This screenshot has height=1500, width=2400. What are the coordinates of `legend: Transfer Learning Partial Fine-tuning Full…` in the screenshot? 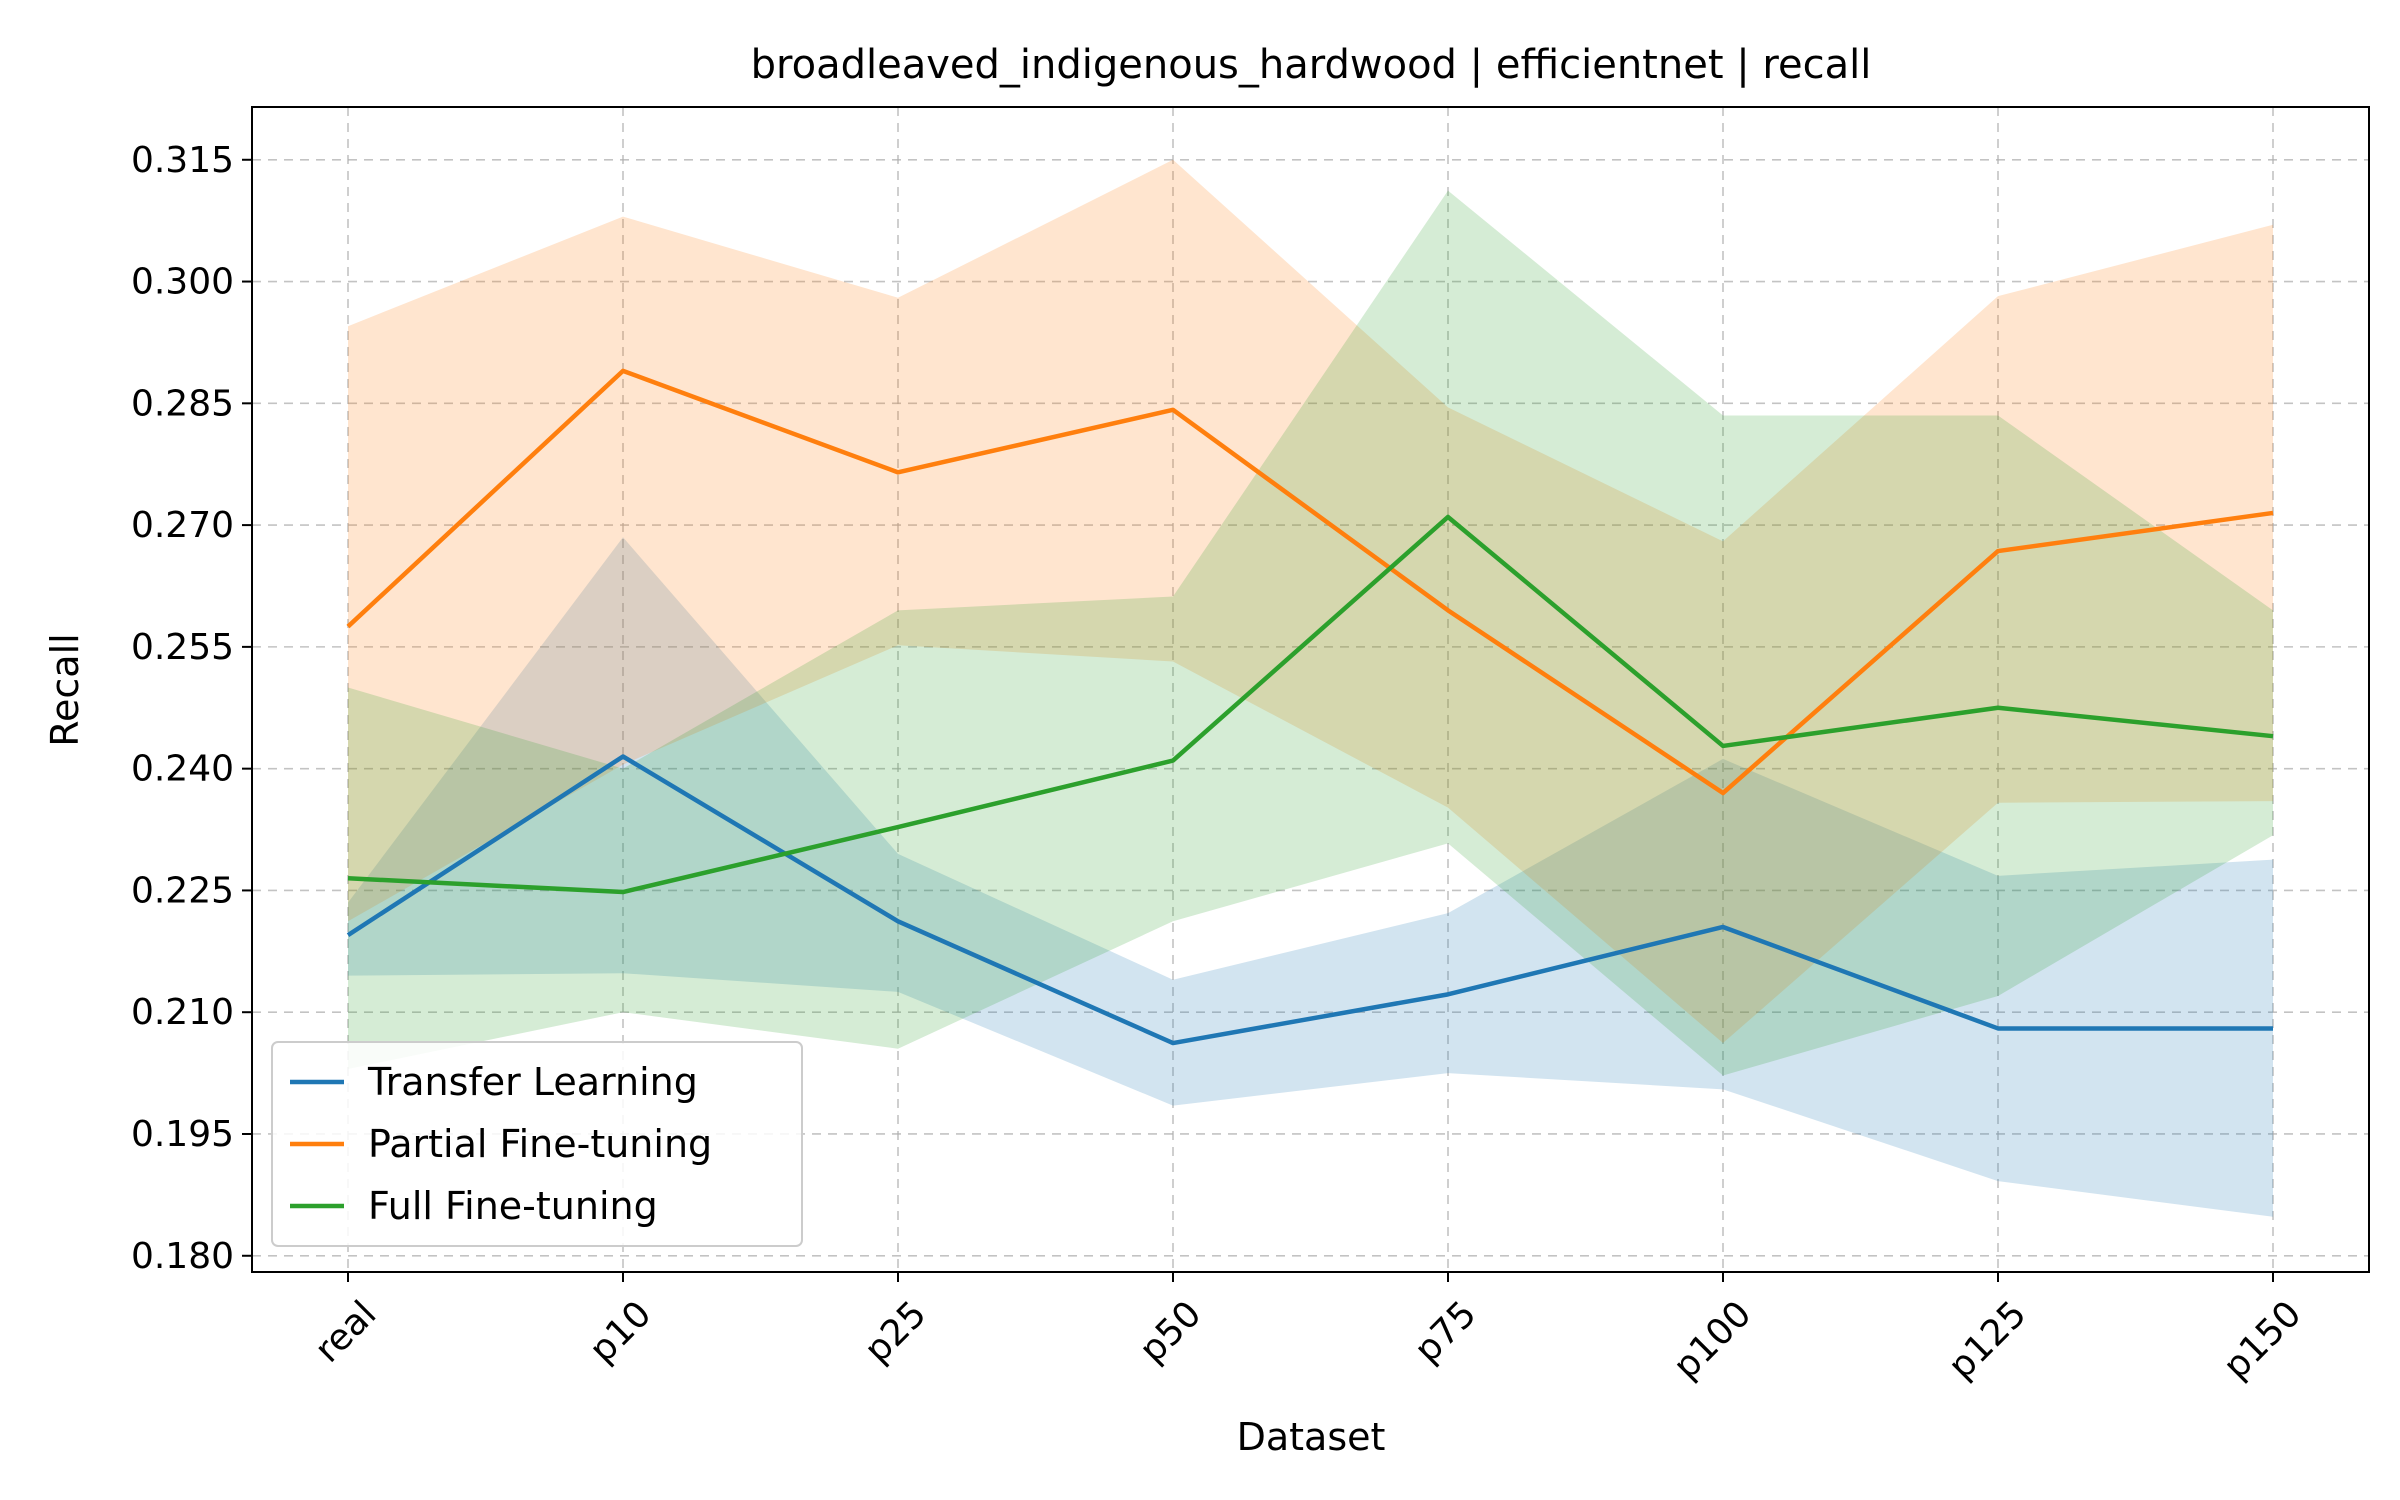 It's located at (537, 1144).